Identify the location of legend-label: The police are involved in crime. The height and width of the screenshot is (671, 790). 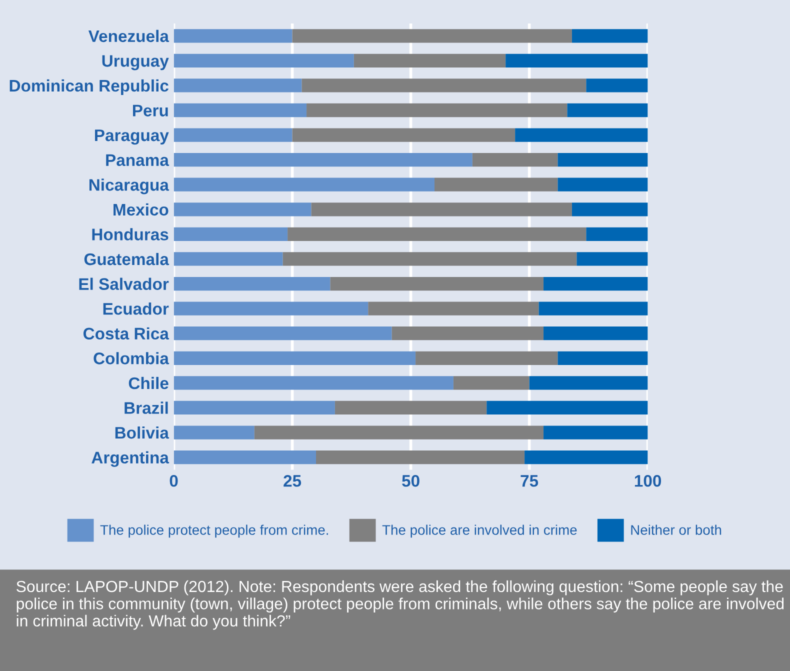
(479, 531).